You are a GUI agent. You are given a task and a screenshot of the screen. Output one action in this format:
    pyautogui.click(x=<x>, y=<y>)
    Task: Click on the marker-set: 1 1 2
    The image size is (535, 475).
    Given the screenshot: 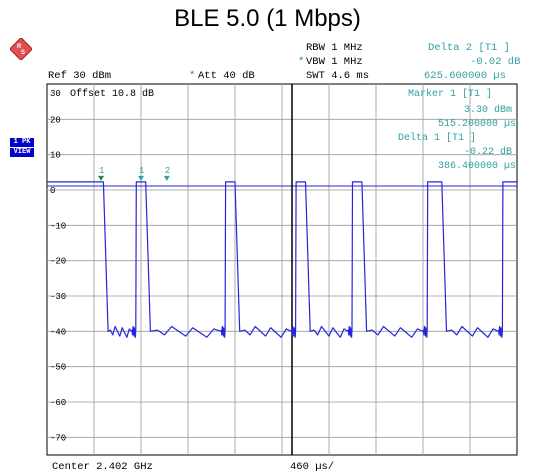 What is the action you would take?
    pyautogui.click(x=134, y=173)
    